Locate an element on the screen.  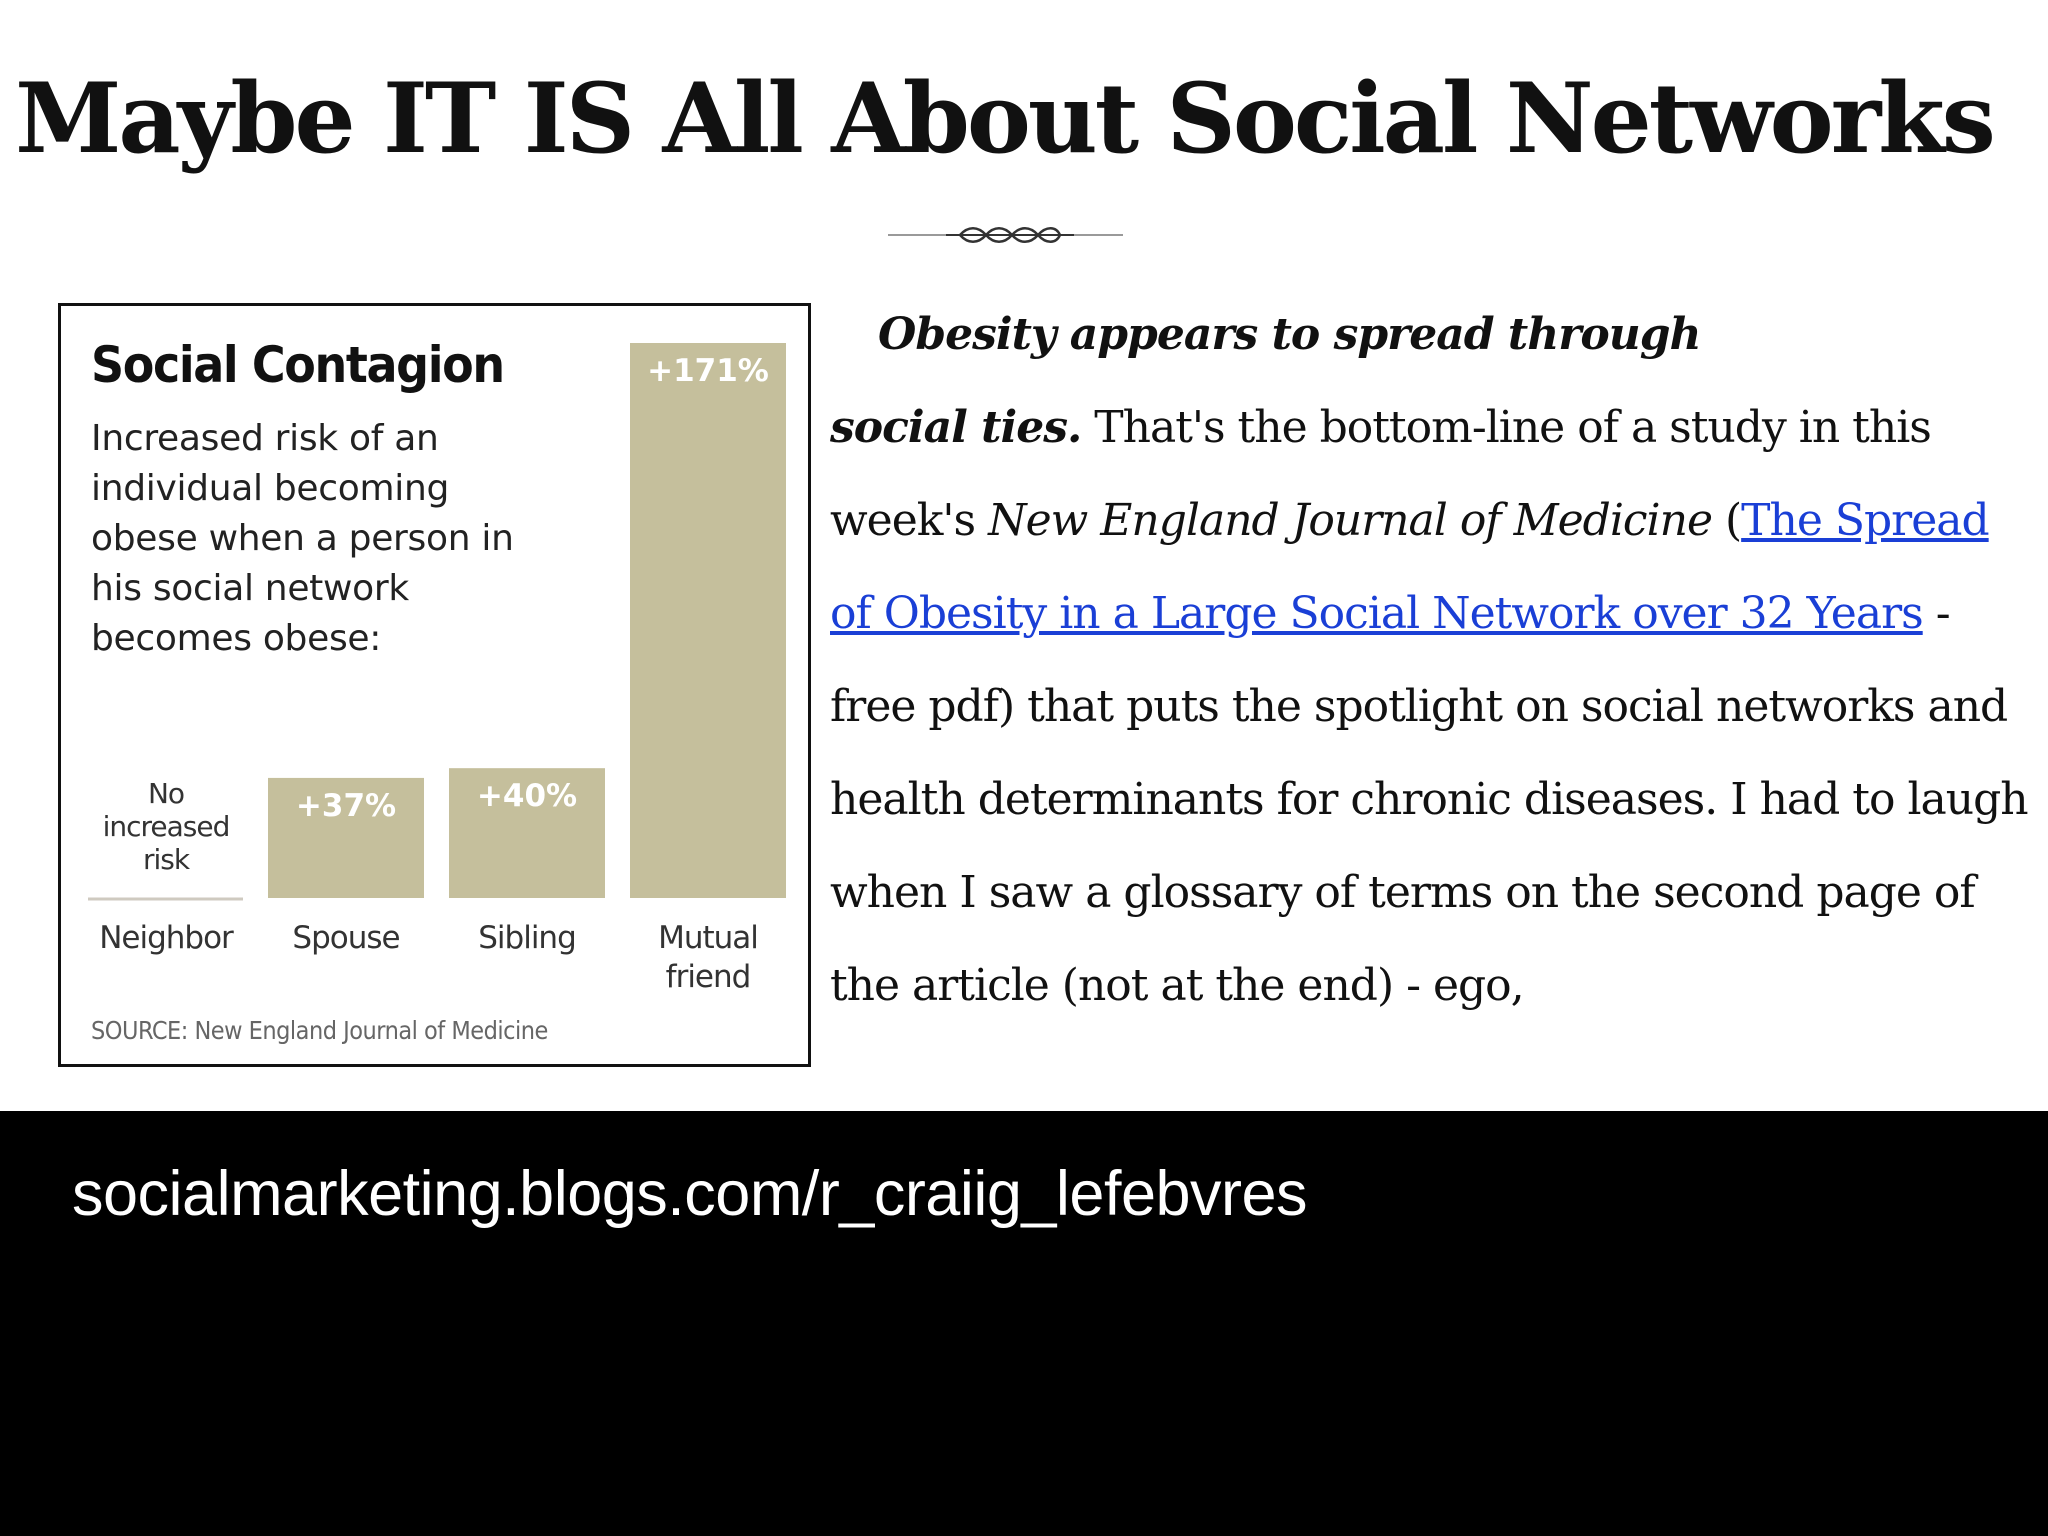
no-risk-label: No is located at coordinates (166, 793).